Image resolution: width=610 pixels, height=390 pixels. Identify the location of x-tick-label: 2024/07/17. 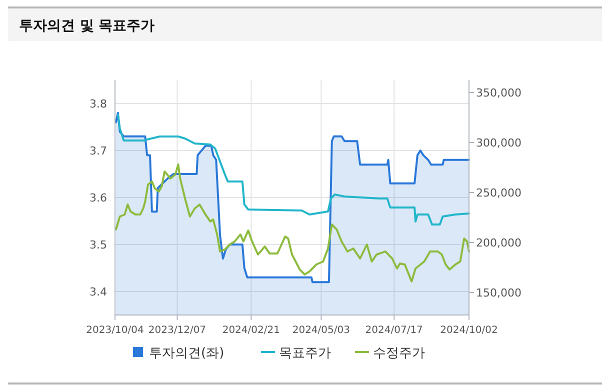
(394, 330).